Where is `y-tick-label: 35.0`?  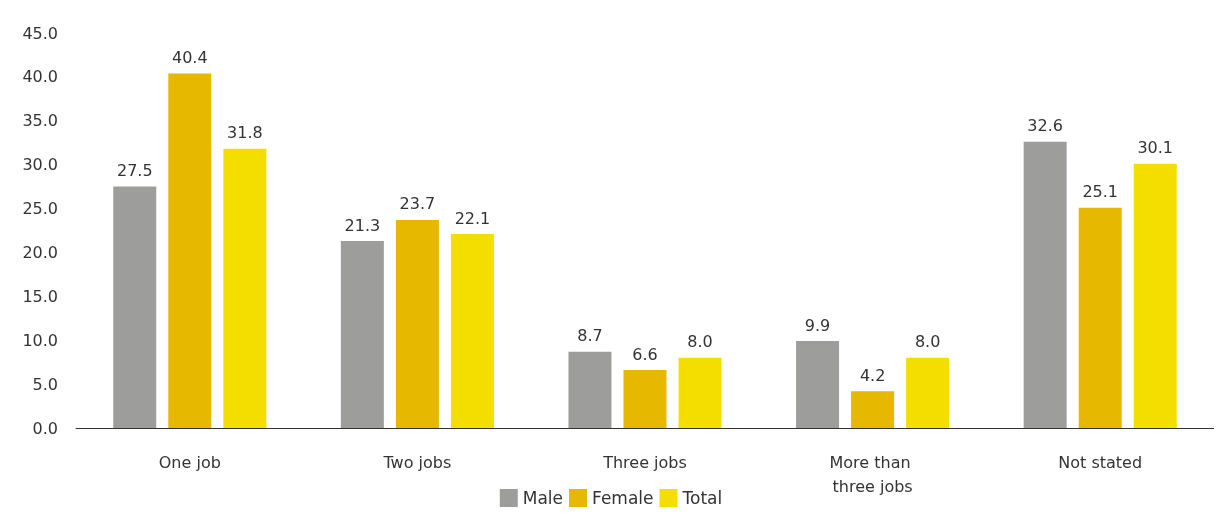
y-tick-label: 35.0 is located at coordinates (40, 121).